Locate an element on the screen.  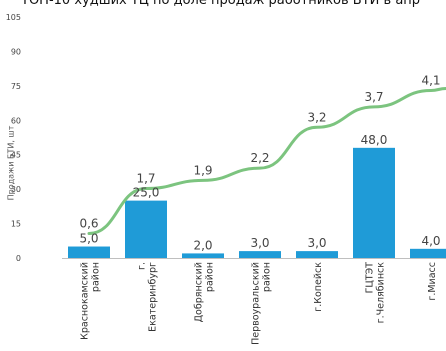
category-label: Краснокамский is located at coordinates (85, 301).